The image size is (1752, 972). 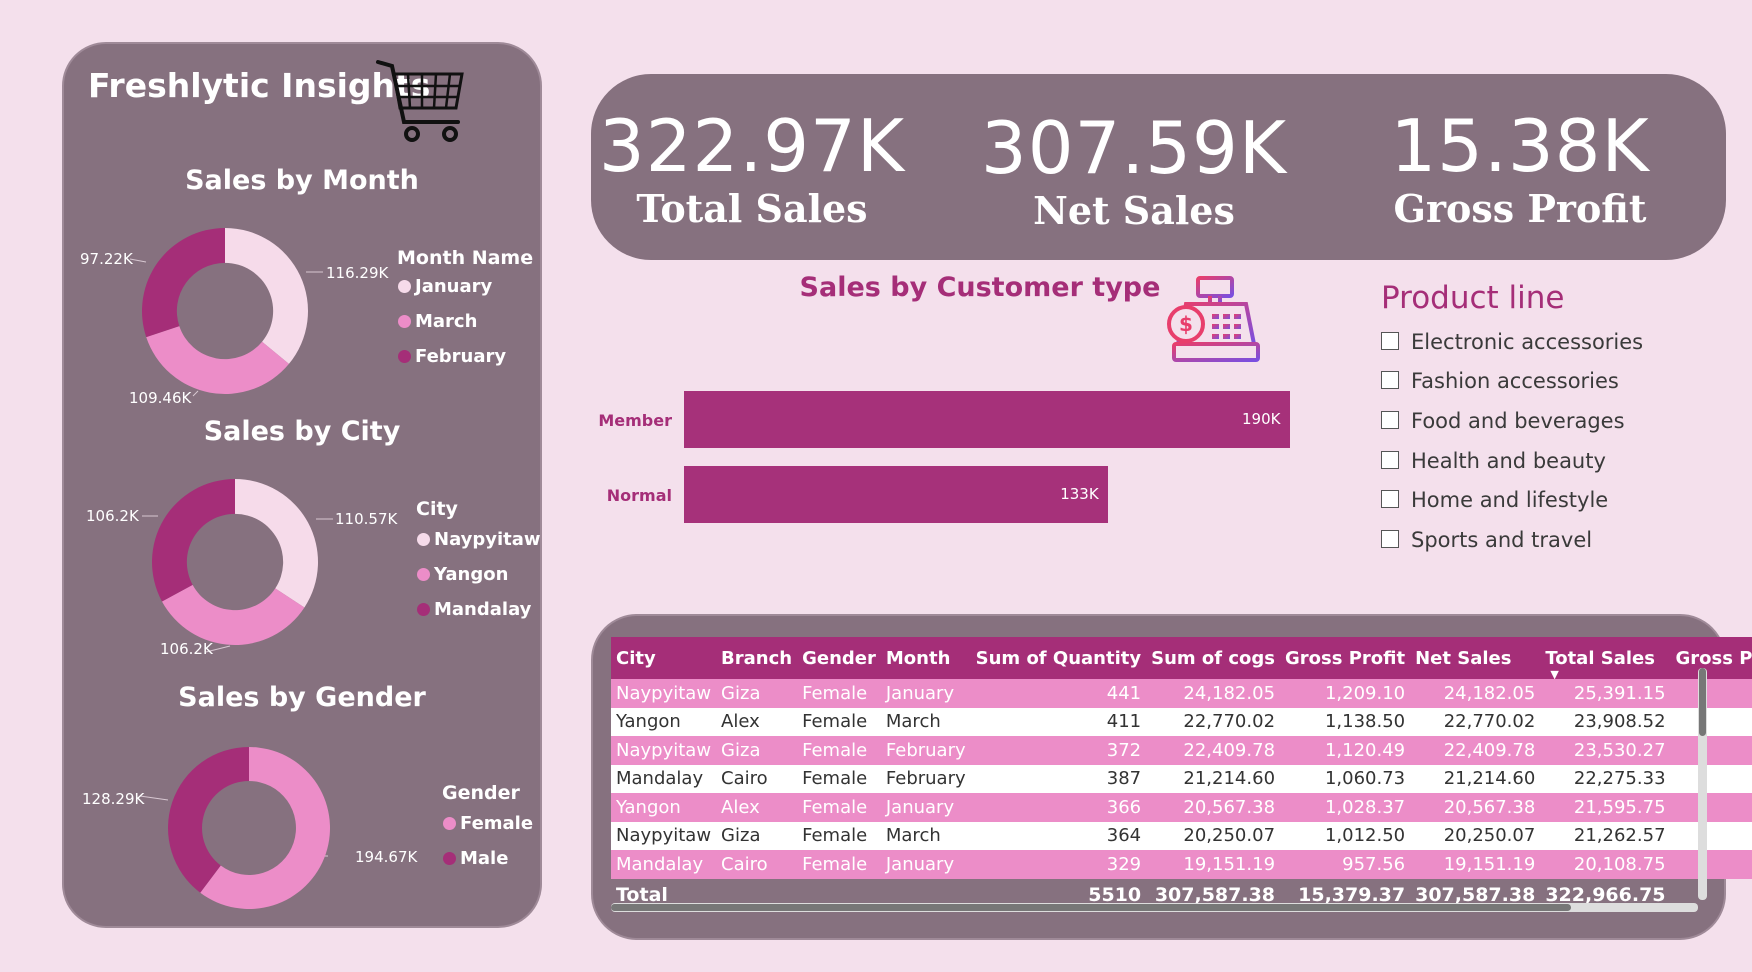 What do you see at coordinates (276, 543) in the screenshot?
I see `city-slice-naypyitaw` at bounding box center [276, 543].